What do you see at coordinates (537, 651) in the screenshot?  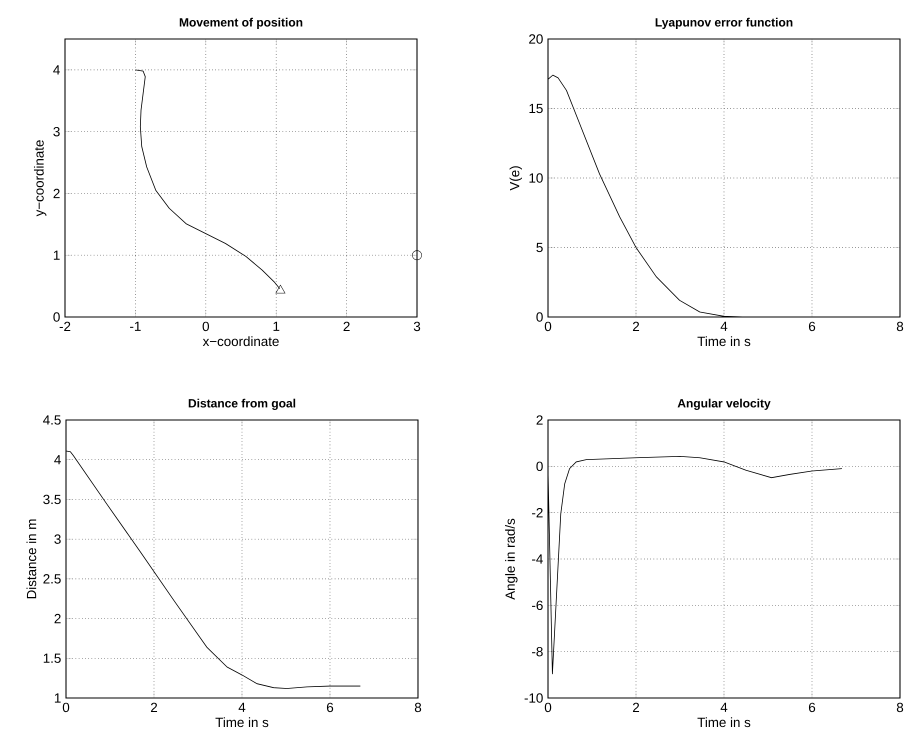 I see `y-tick-label: -8` at bounding box center [537, 651].